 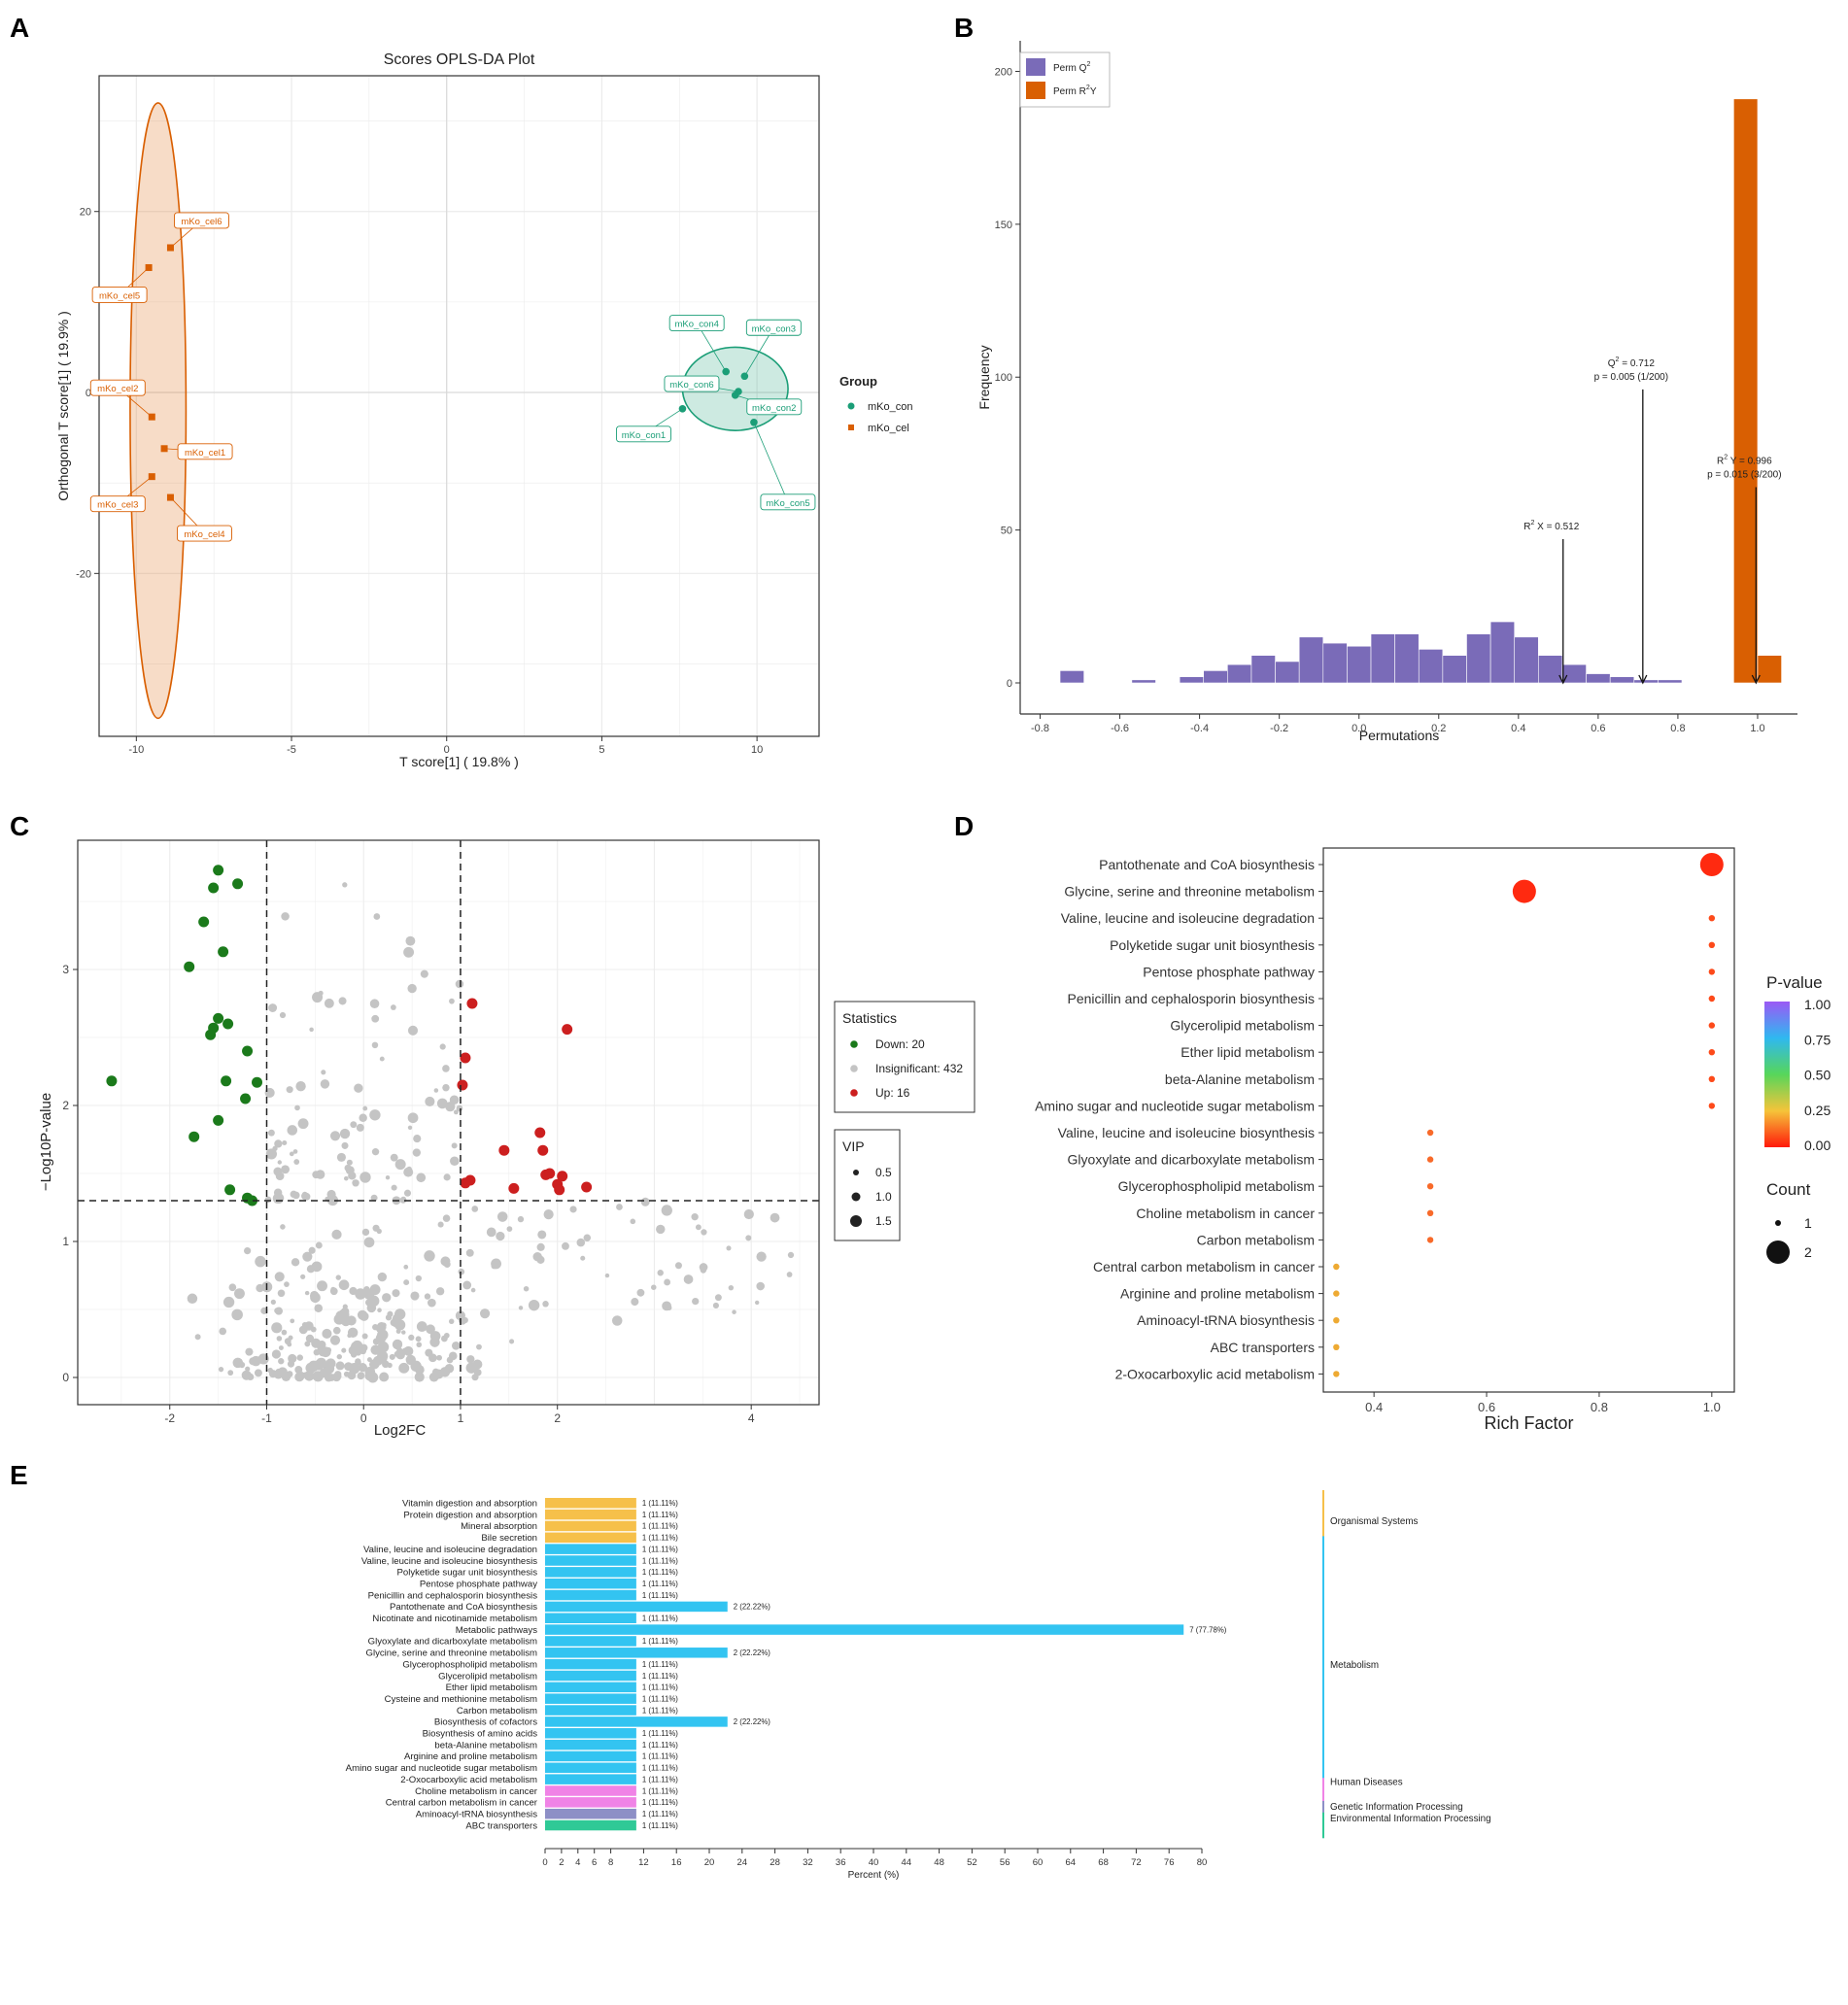 What do you see at coordinates (1215, 1373) in the screenshot?
I see `pathway-label: 2-Oxocarboxylic acid metabolism` at bounding box center [1215, 1373].